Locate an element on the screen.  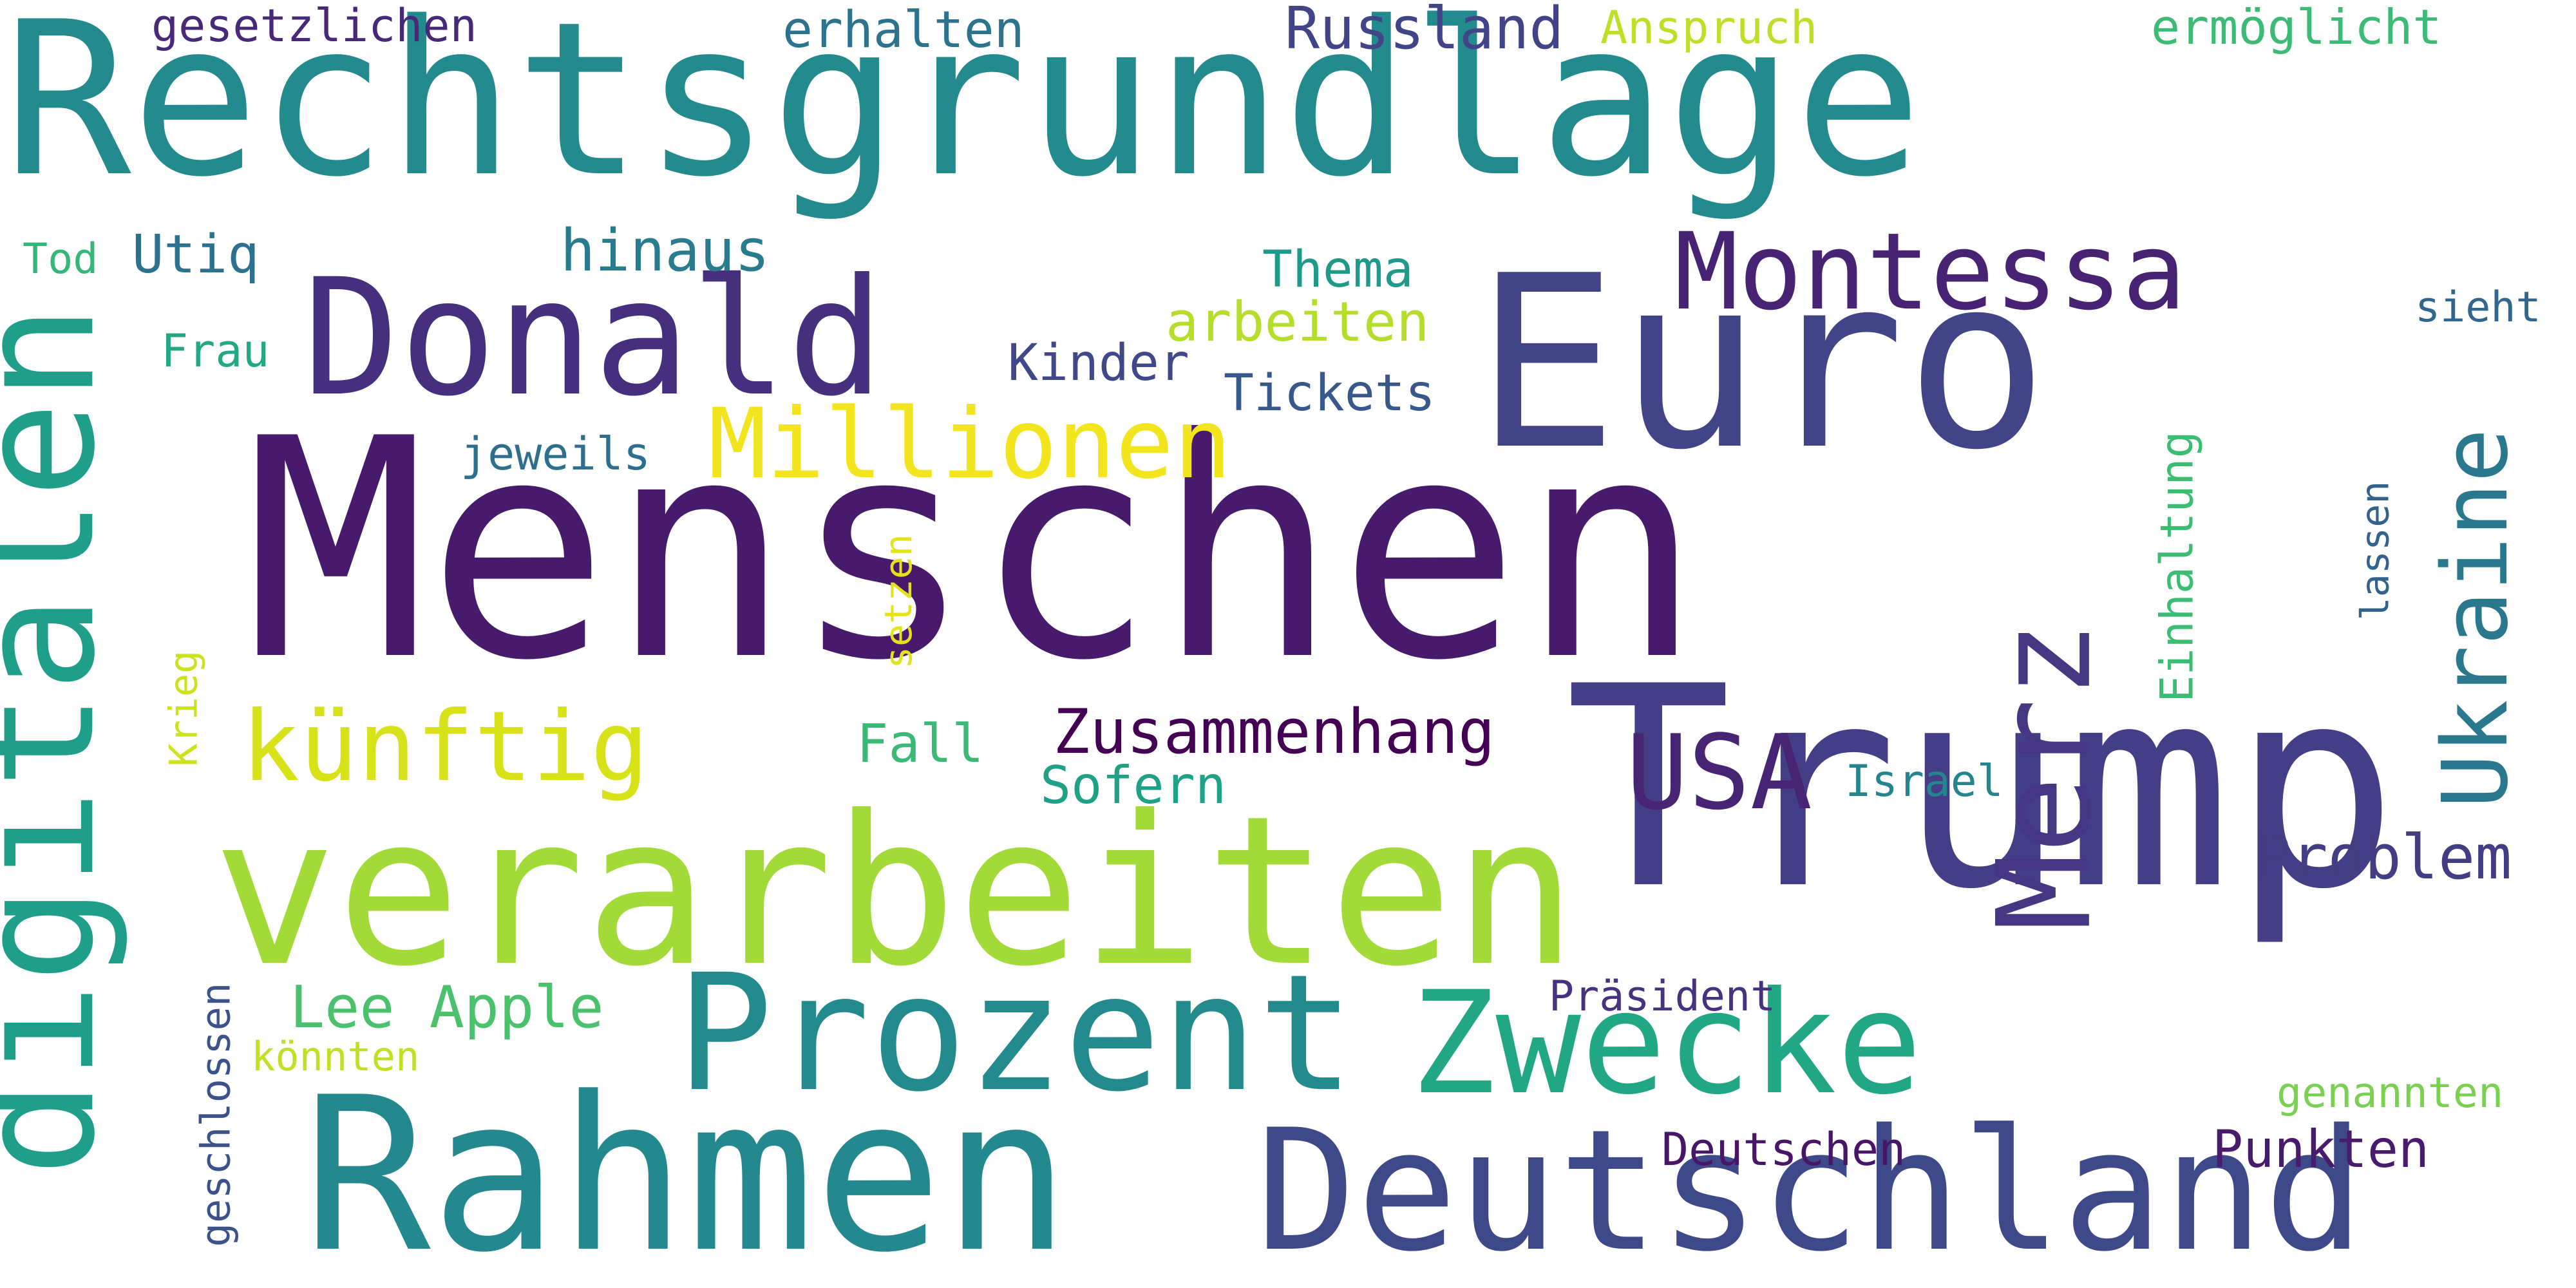
word-euro: Euro is located at coordinates (1762, 364).